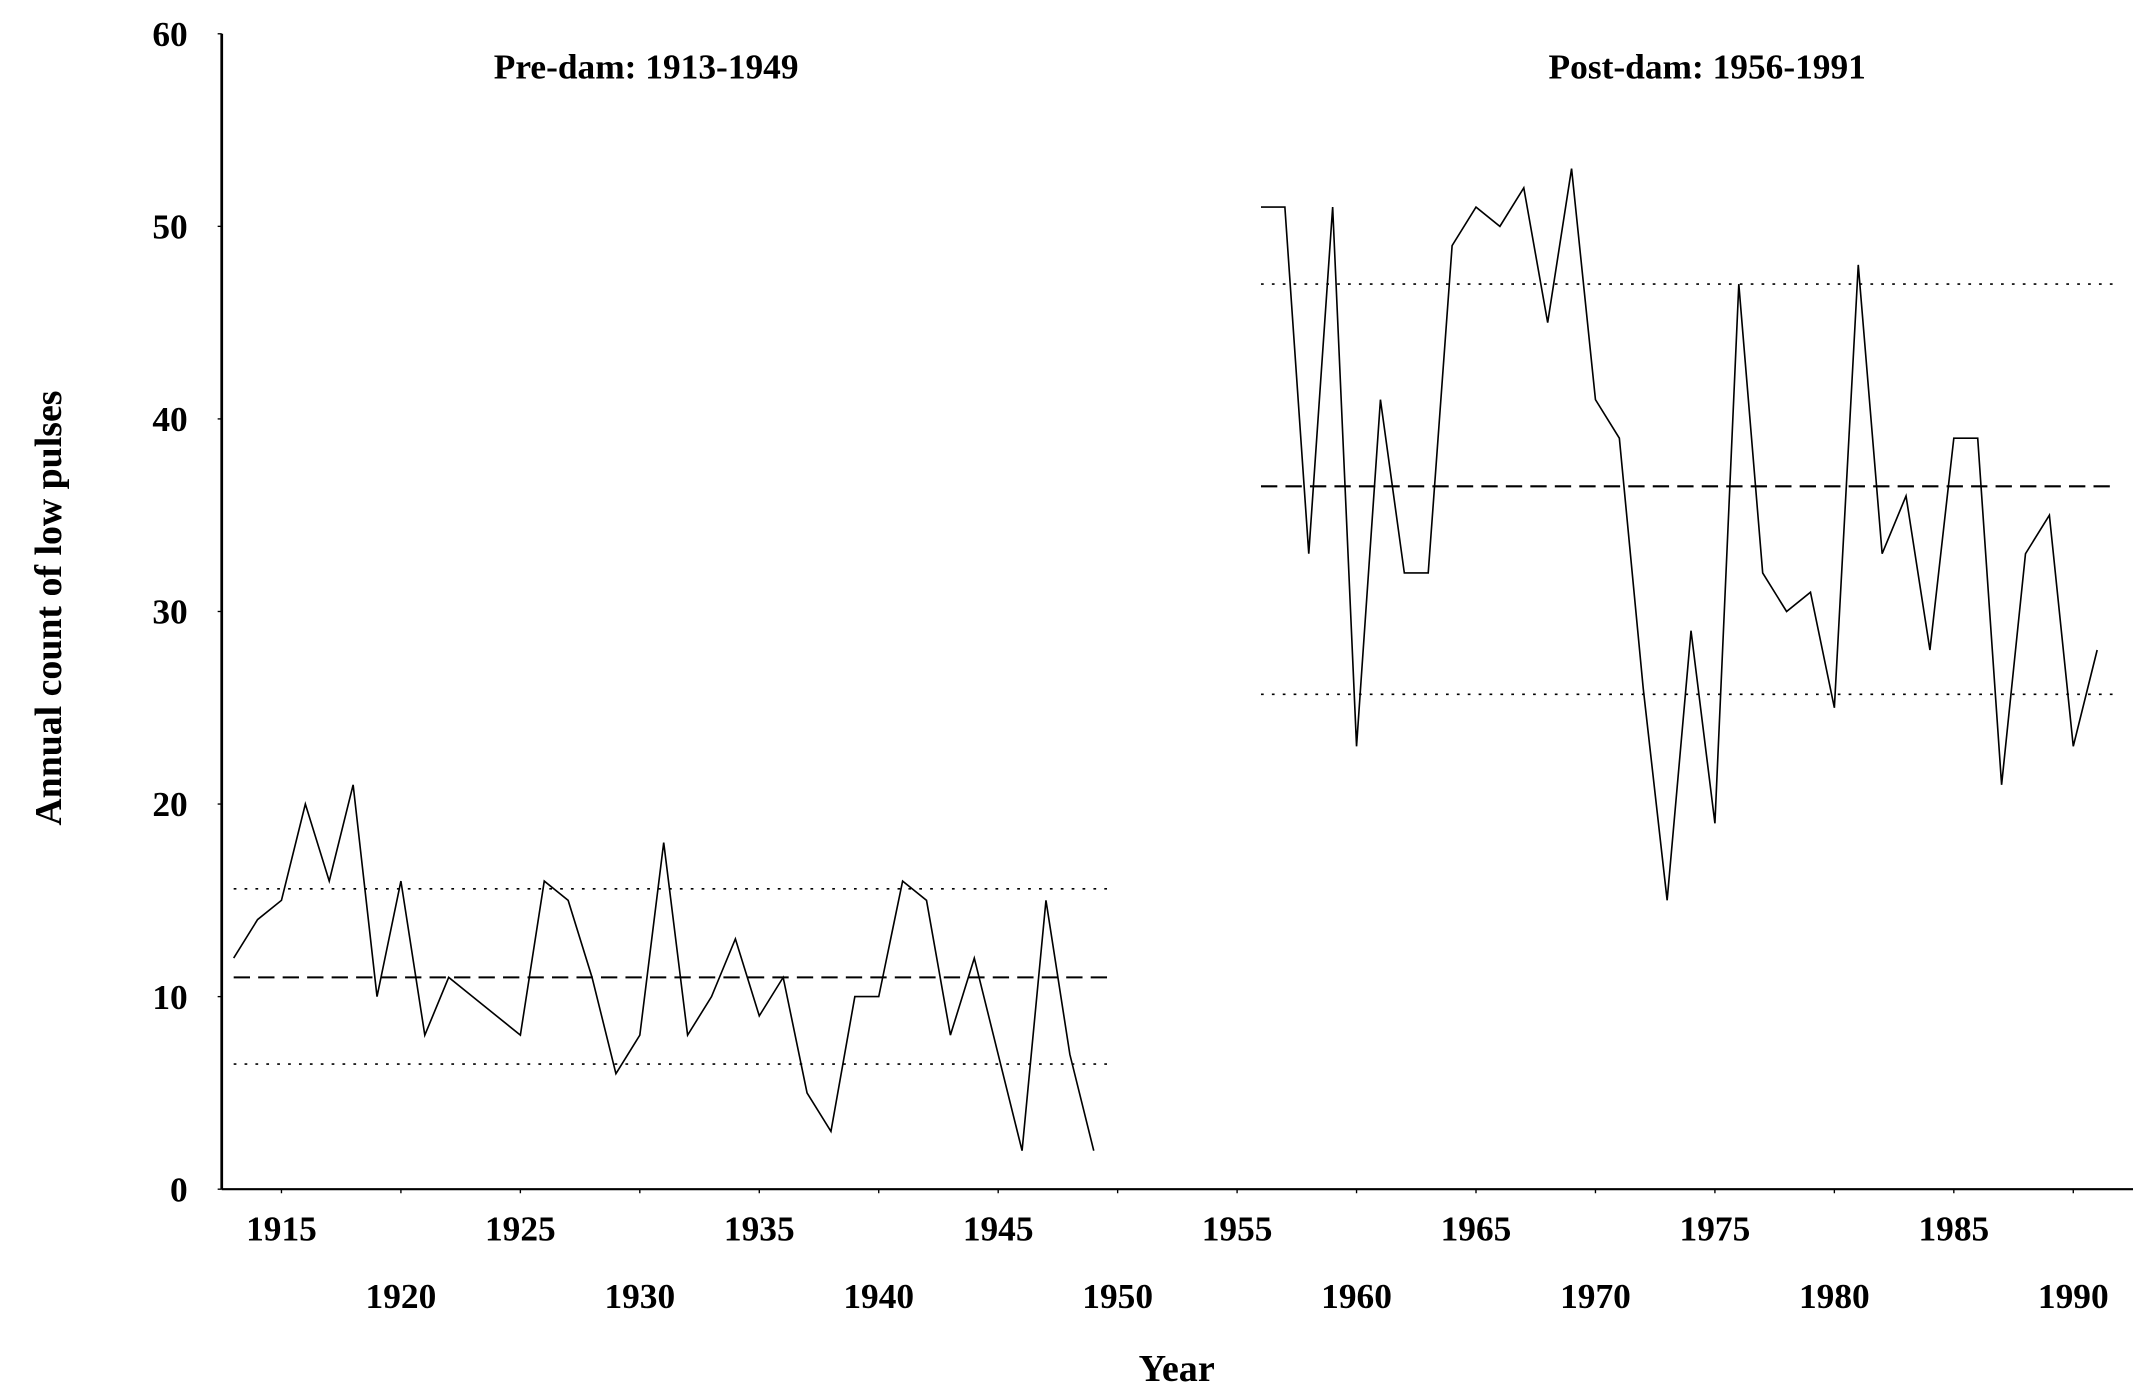 Image resolution: width=2133 pixels, height=1400 pixels. Describe the element at coordinates (1356, 1296) in the screenshot. I see `x-tick-label: 1960` at that location.